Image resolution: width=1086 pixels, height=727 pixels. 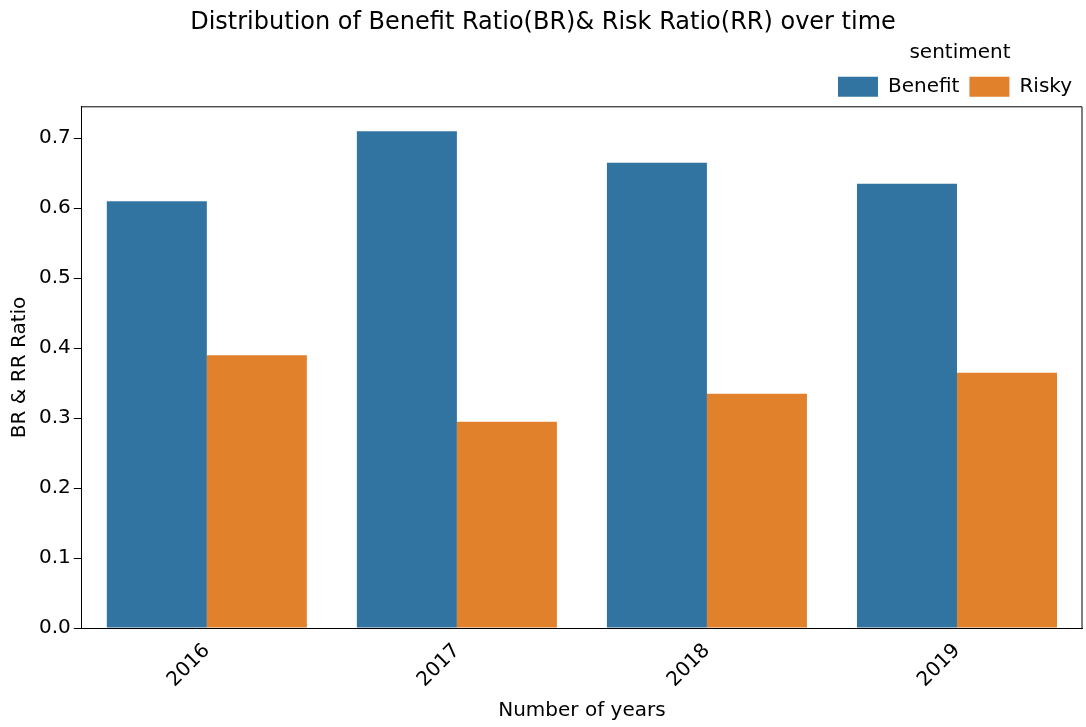 What do you see at coordinates (54, 556) in the screenshot?
I see `y-tick-label: 0.1` at bounding box center [54, 556].